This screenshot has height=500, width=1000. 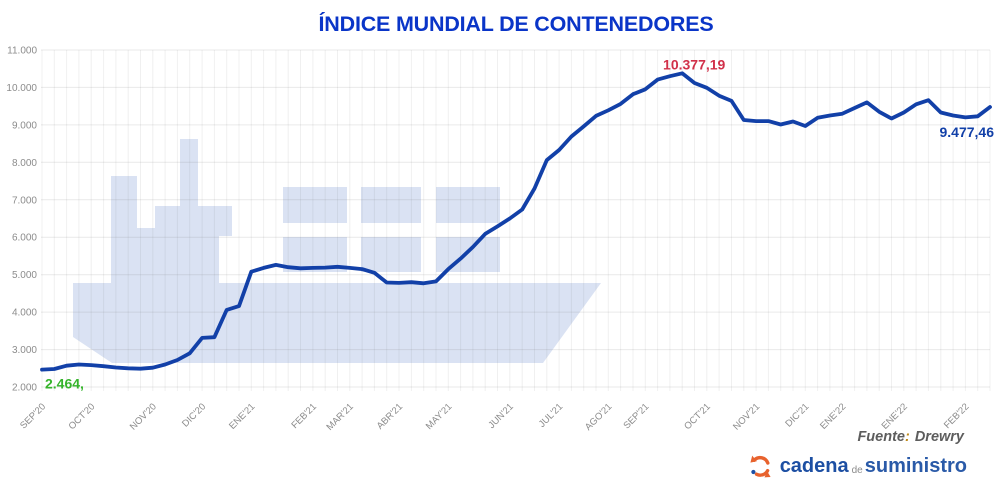 I want to click on x-tick-label: MAY'21, so click(x=439, y=416).